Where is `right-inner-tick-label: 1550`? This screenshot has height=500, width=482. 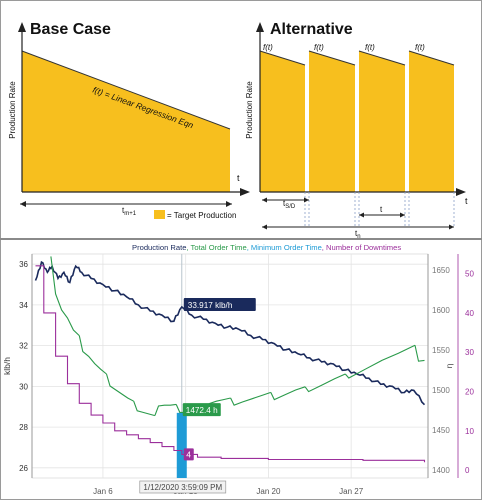
right-inner-tick-label: 1550 is located at coordinates (441, 350).